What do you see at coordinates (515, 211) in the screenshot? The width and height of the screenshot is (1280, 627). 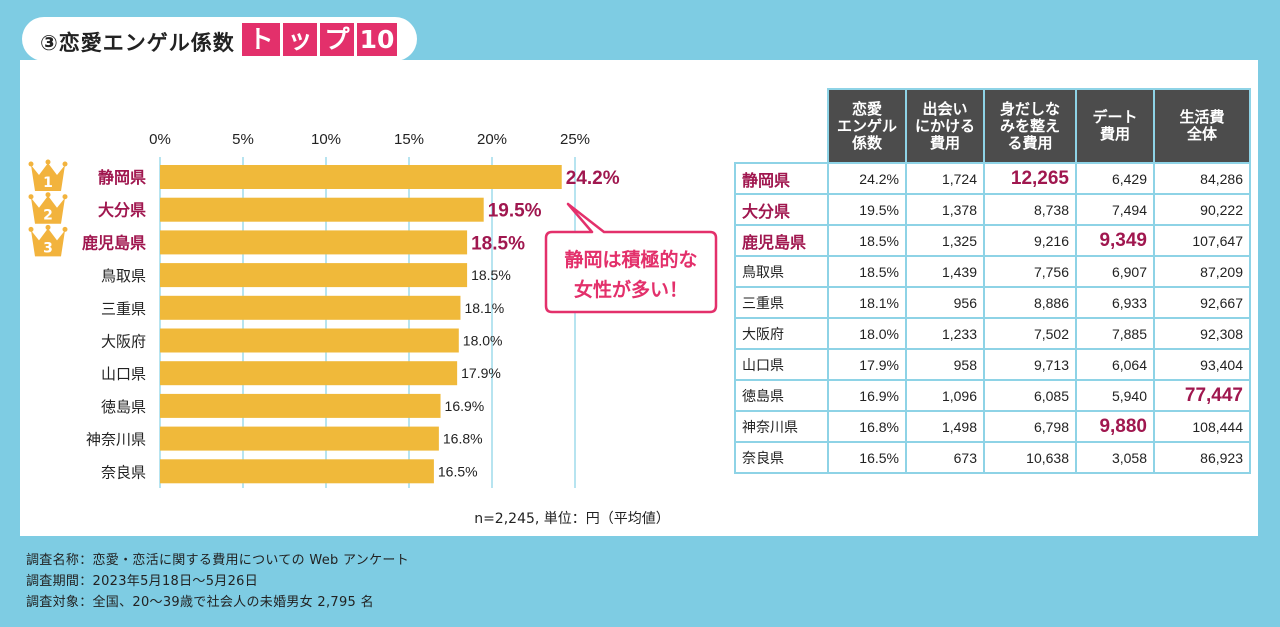 I see `data-label: 19.5%` at bounding box center [515, 211].